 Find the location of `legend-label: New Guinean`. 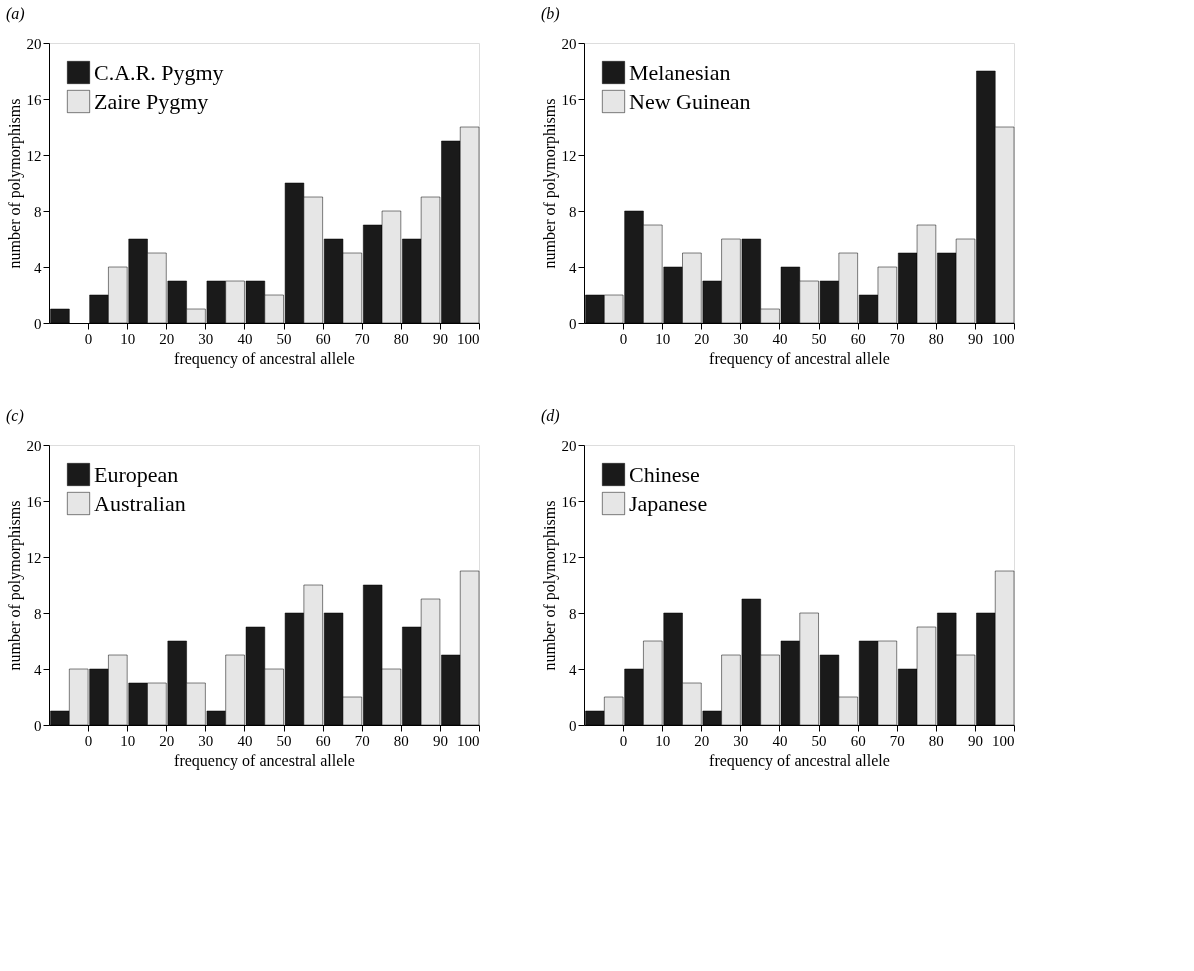

legend-label: New Guinean is located at coordinates (690, 101).